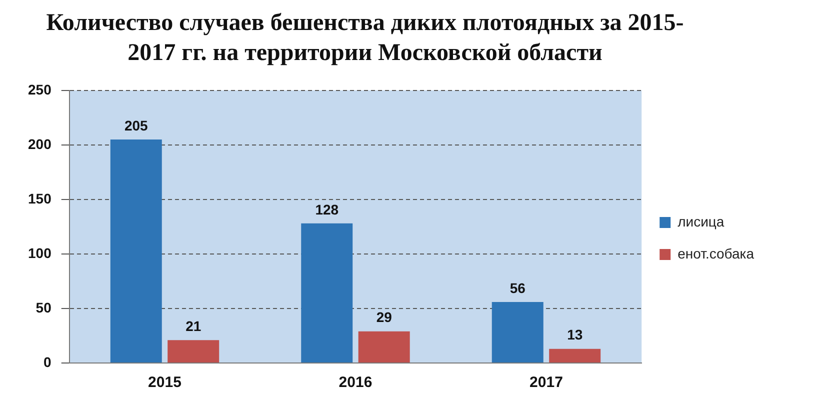 The image size is (832, 415). I want to click on data-label: 29, so click(384, 317).